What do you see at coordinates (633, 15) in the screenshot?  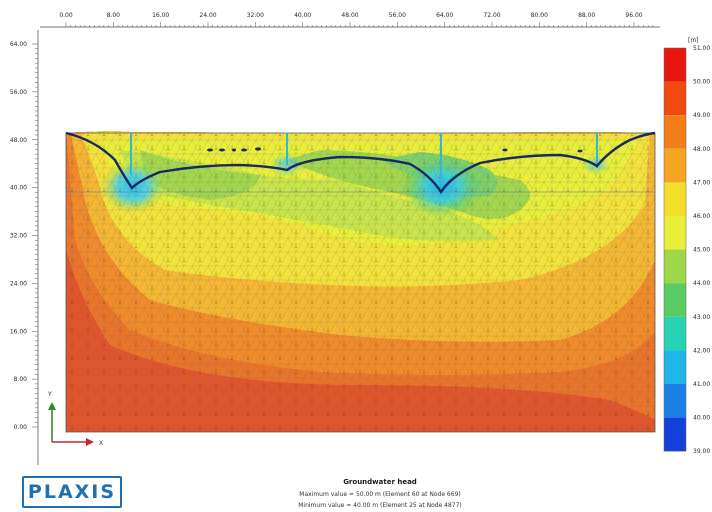 I see `x-tick-label: 96.00` at bounding box center [633, 15].